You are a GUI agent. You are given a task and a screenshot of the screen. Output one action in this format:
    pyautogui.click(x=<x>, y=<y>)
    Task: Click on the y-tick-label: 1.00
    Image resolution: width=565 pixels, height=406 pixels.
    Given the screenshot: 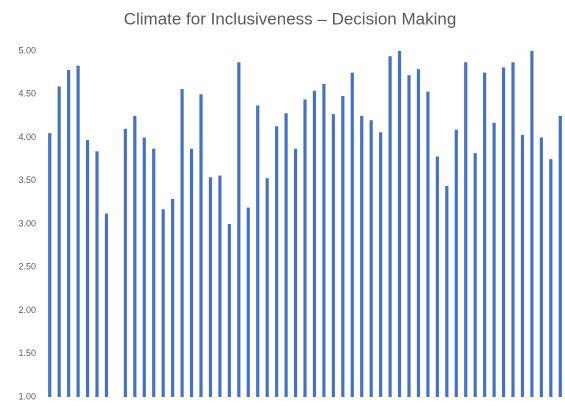 What is the action you would take?
    pyautogui.click(x=27, y=396)
    